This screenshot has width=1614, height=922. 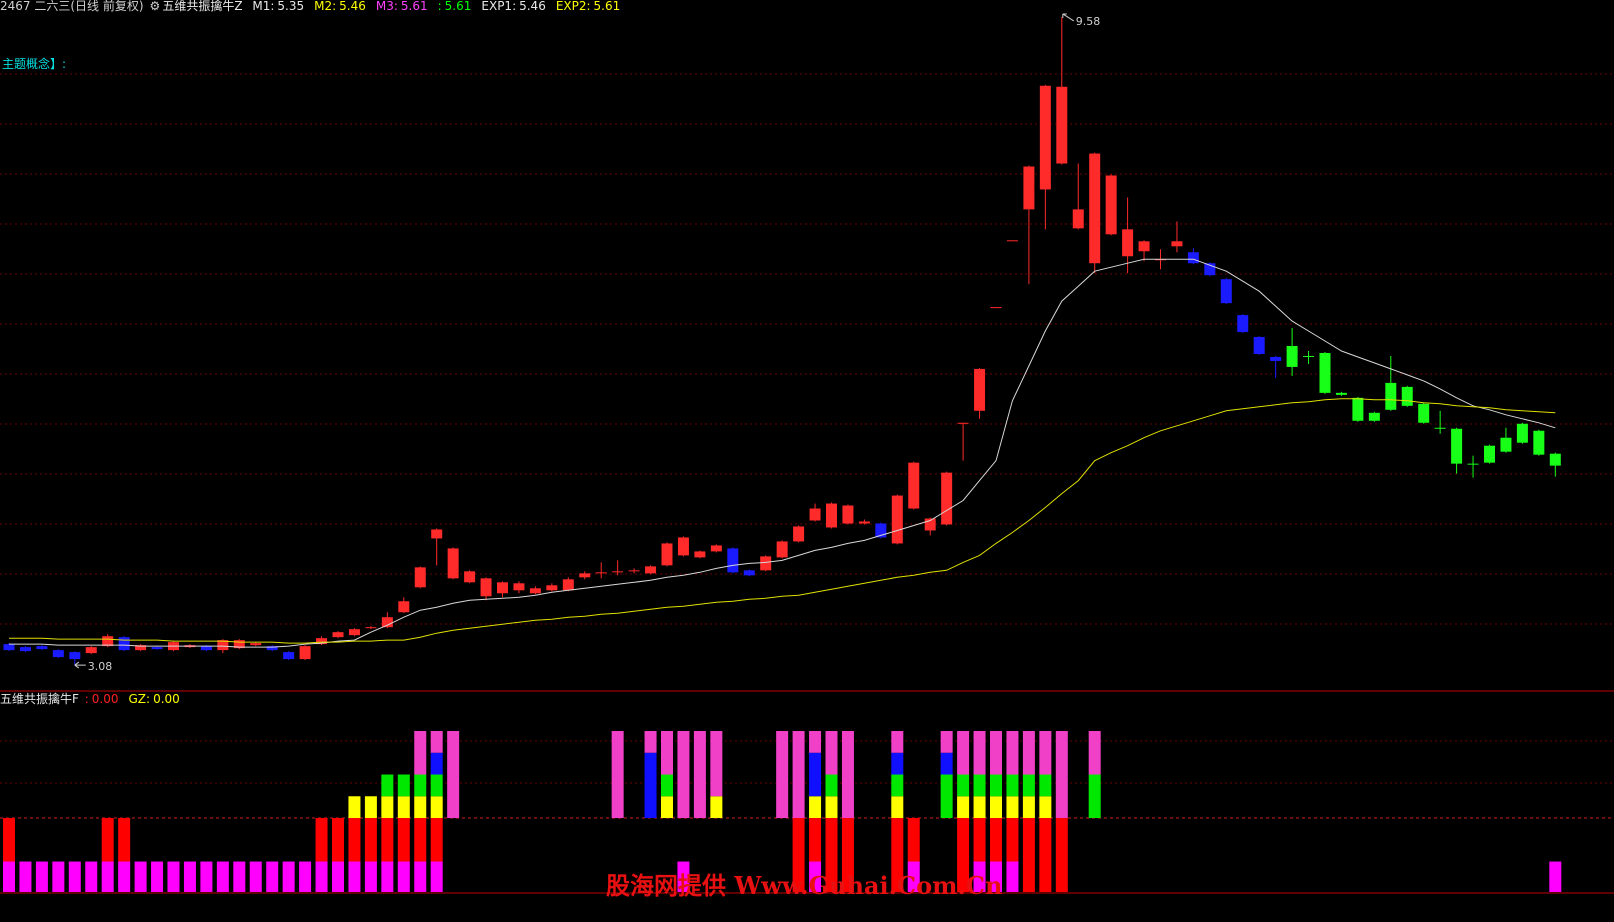 I want to click on indicator-label: GZ:, so click(x=139, y=699).